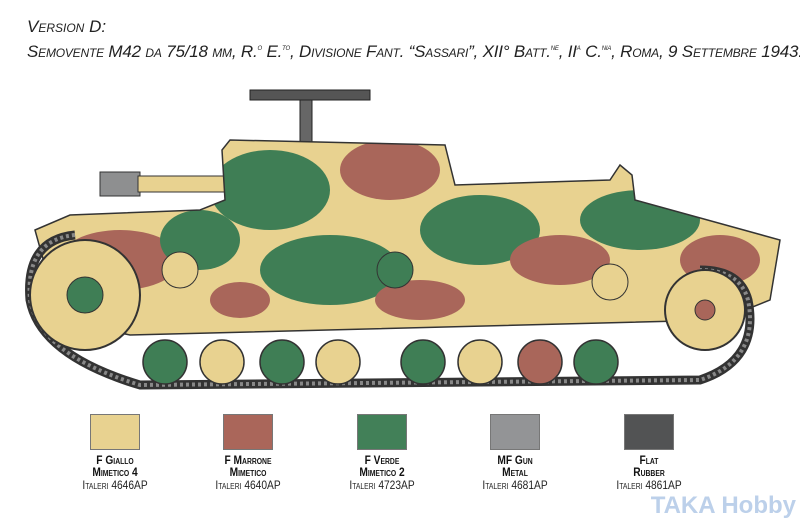 The image size is (800, 519). What do you see at coordinates (649, 472) in the screenshot?
I see `paint-name-line-2: Rubber` at bounding box center [649, 472].